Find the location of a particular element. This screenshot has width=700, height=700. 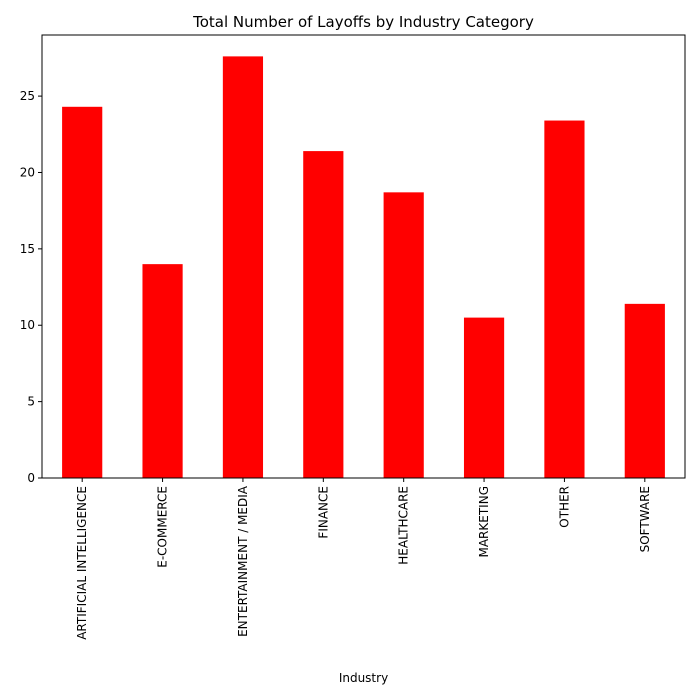

x-tick-label-5: MARKETING is located at coordinates (484, 522).